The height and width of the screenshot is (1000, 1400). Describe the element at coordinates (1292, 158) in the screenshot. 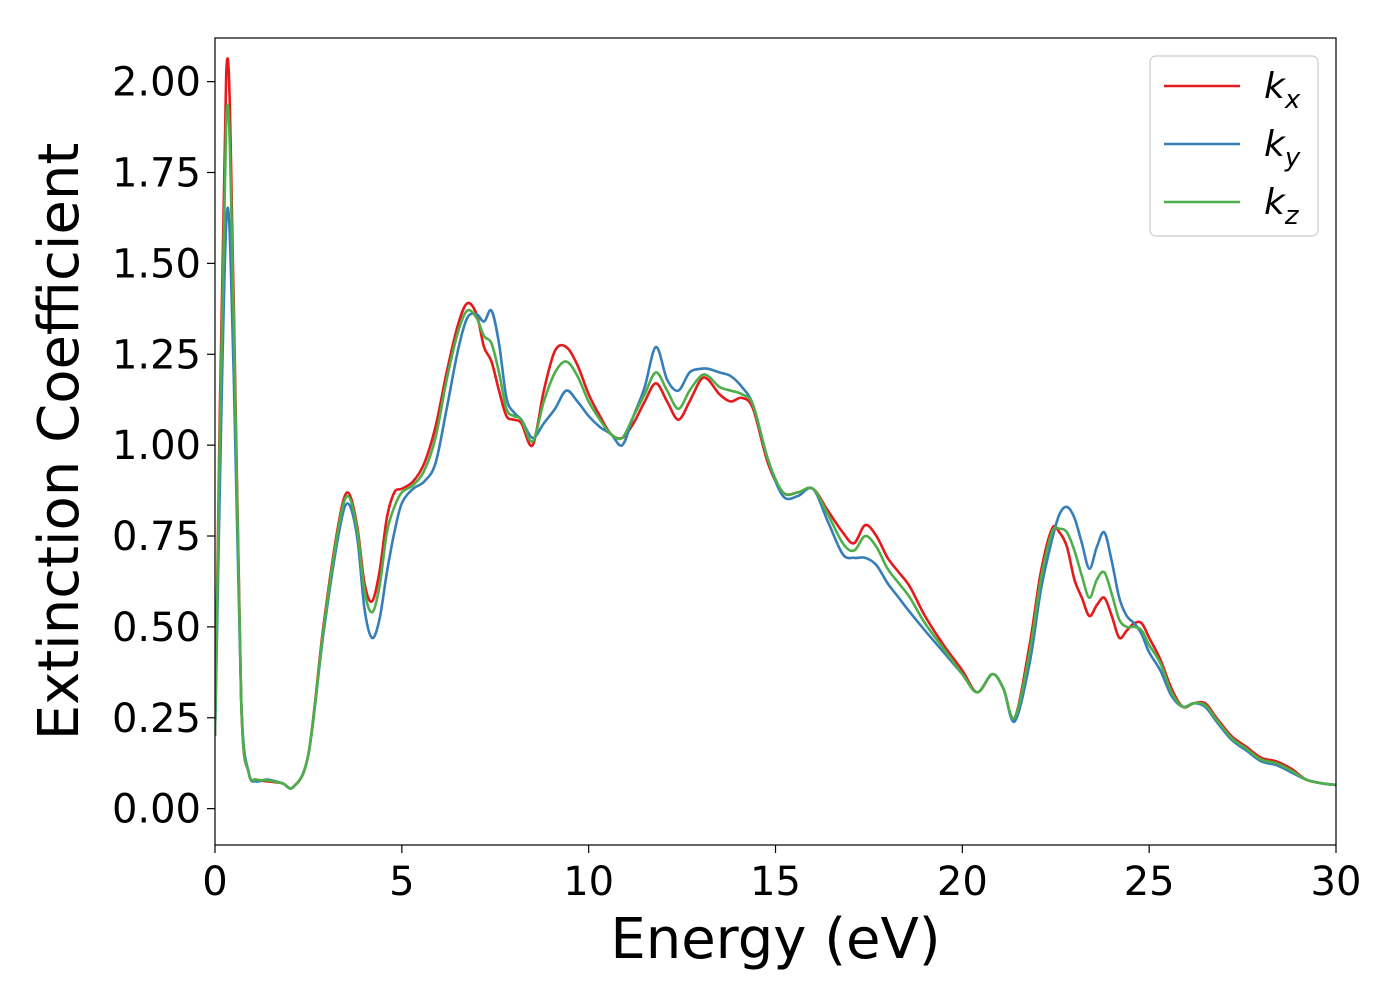

I see `legend-label-subscript: y` at that location.